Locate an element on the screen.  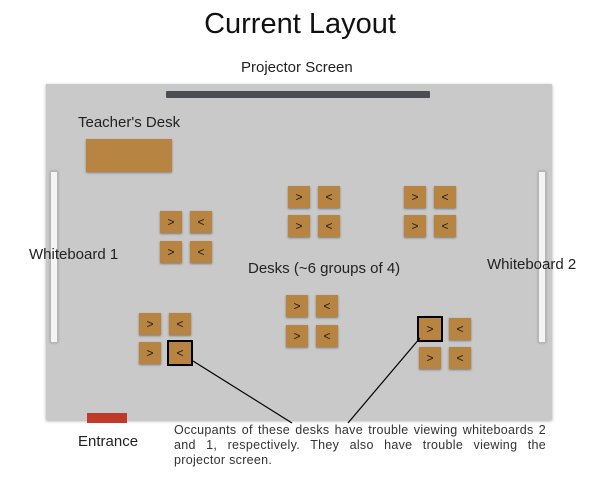
teachers-desk is located at coordinates (129, 155).